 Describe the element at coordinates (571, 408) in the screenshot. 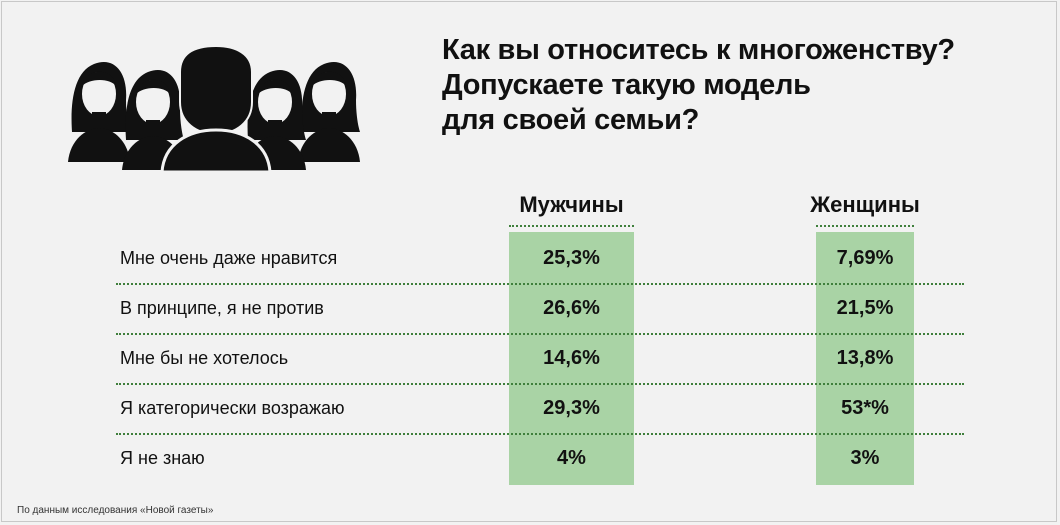

I see `value-cell-men: 29,3%` at that location.